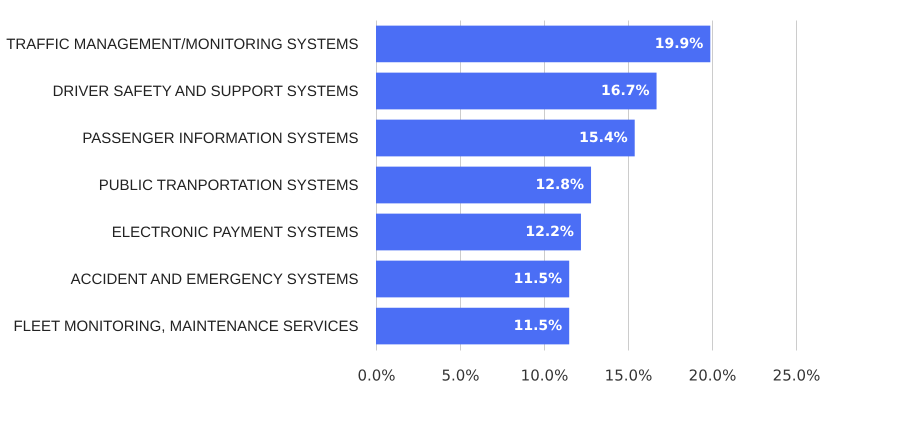  Describe the element at coordinates (628, 375) in the screenshot. I see `x-tick-label: 15.0%` at that location.